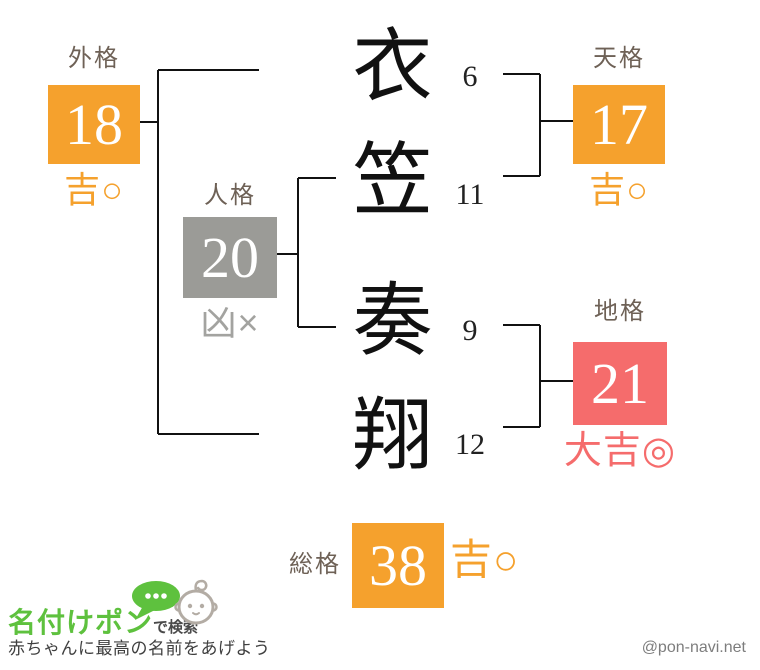 The height and width of the screenshot is (670, 760). Describe the element at coordinates (470, 330) in the screenshot. I see `stroke-count-3: 9` at that location.